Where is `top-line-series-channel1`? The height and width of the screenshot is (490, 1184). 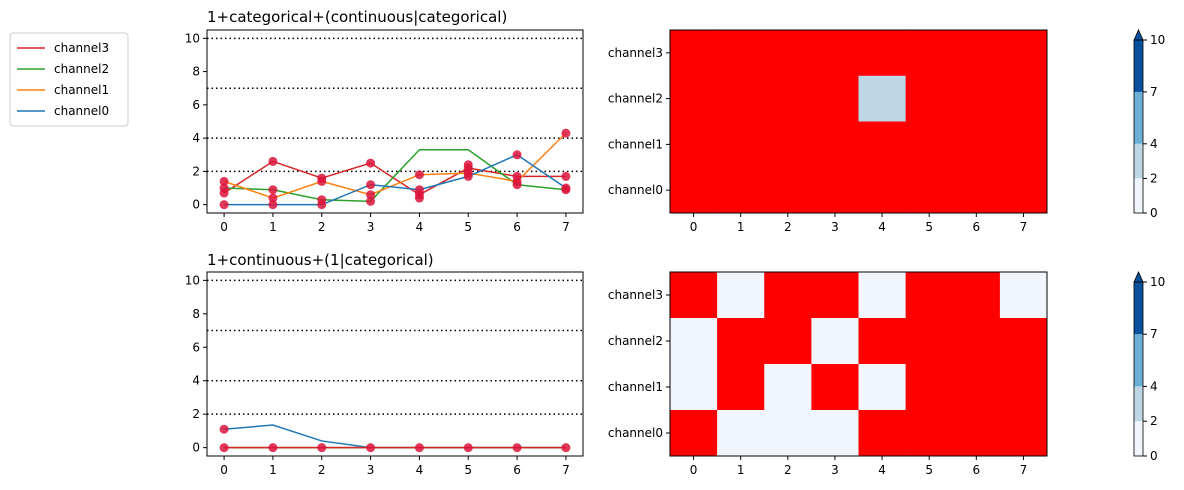 top-line-series-channel1 is located at coordinates (395, 165).